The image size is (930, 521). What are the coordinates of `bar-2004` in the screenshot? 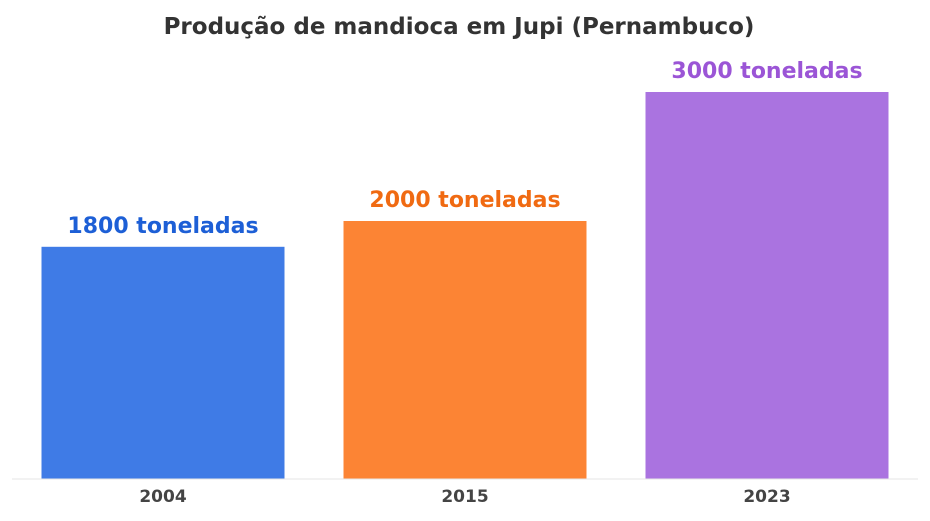 It's located at (163, 362).